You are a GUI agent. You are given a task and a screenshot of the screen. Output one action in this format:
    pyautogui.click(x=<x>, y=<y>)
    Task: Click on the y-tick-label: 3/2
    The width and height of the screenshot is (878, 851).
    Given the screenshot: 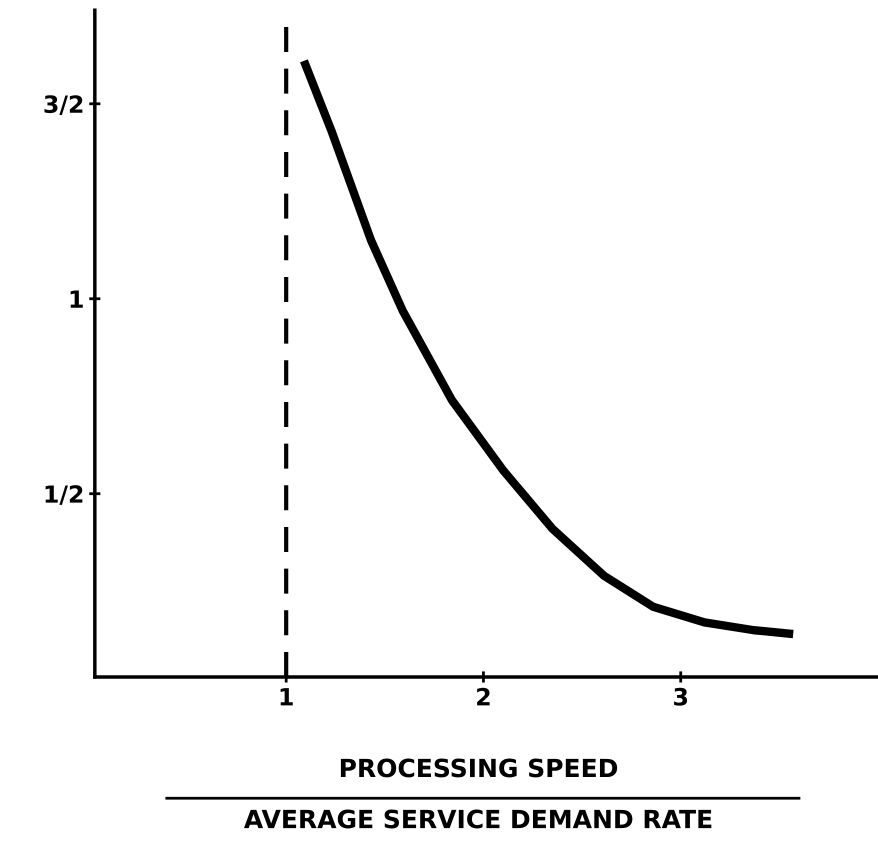 What is the action you would take?
    pyautogui.click(x=63, y=105)
    